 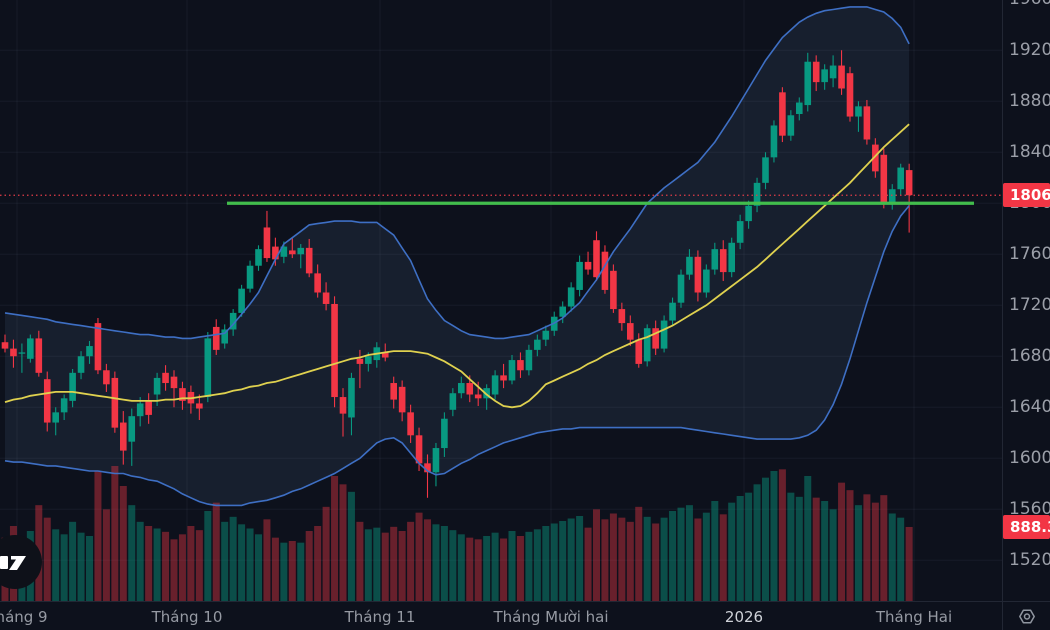 I want to click on price-axis-label: 1840., so click(x=1029, y=151).